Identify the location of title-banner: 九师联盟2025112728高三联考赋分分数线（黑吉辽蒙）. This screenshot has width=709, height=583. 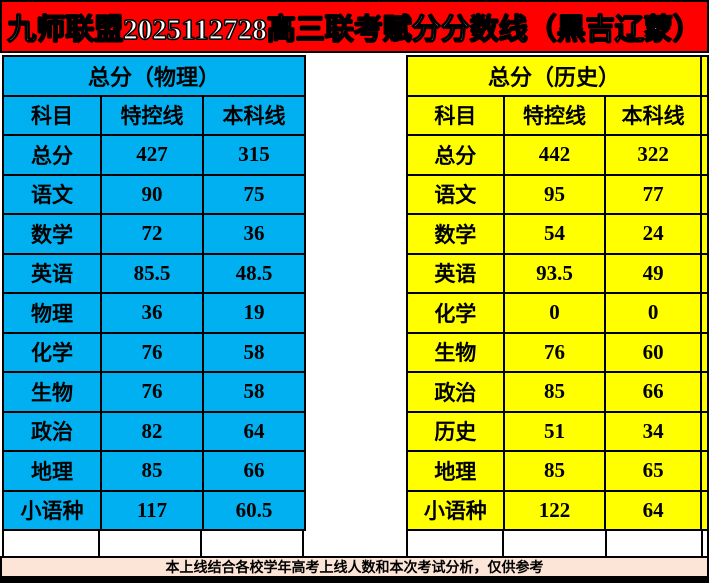
(354, 26).